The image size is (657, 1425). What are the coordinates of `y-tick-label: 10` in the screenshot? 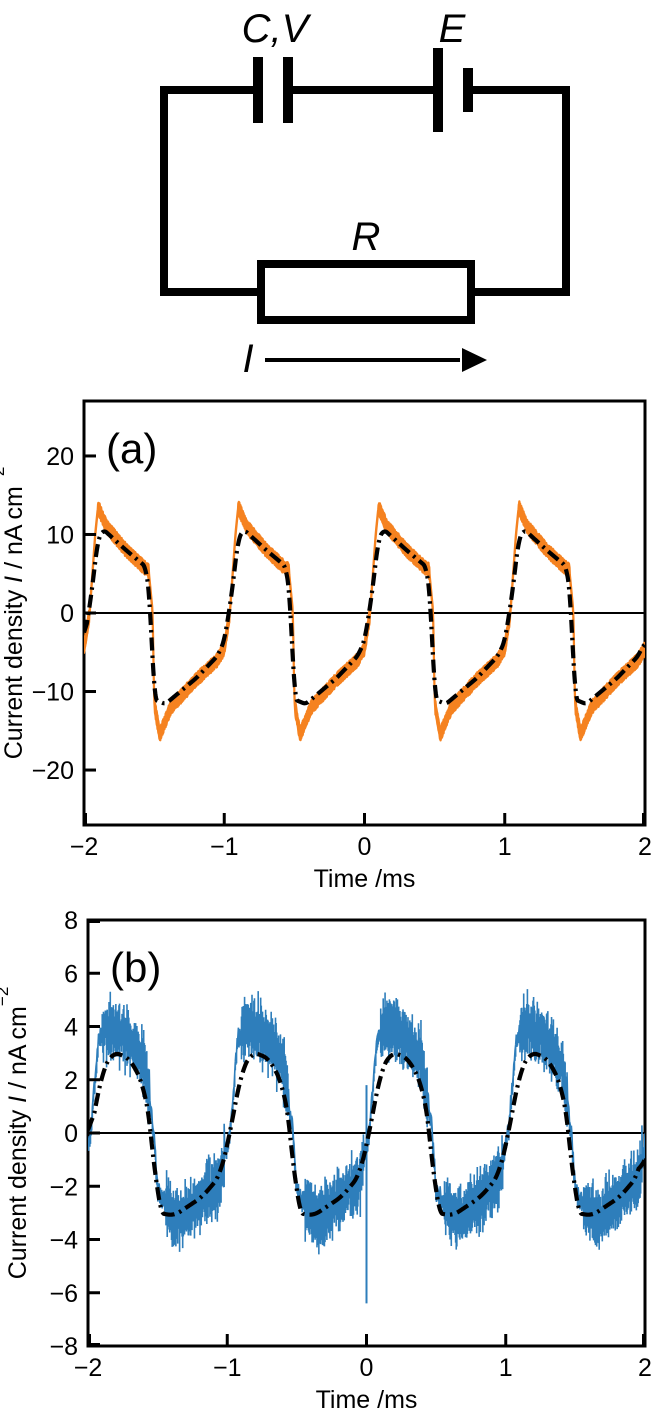 It's located at (60, 535).